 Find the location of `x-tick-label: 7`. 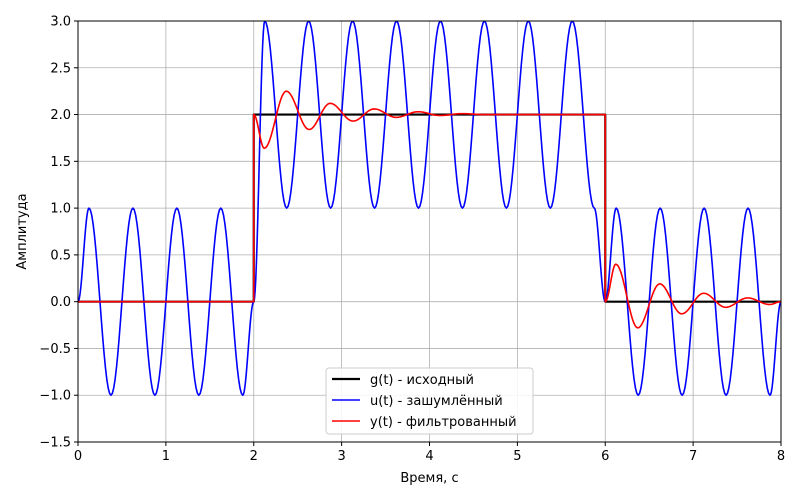

x-tick-label: 7 is located at coordinates (693, 456).